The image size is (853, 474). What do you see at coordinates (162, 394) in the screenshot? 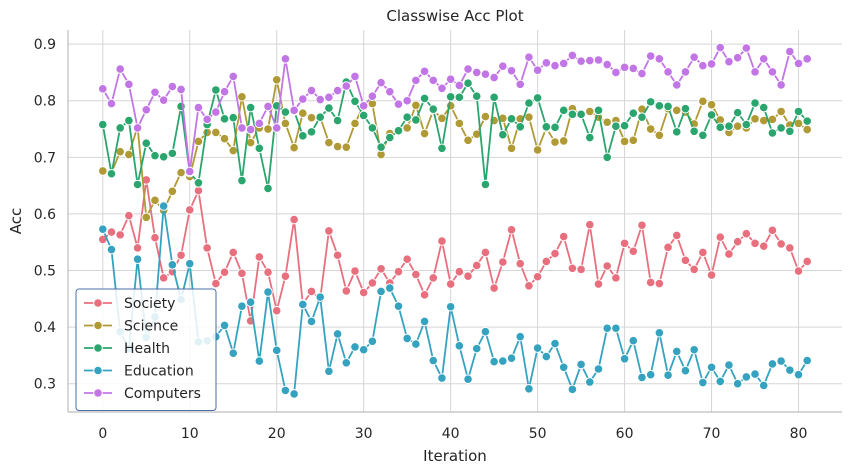
I see `legend-label: Computers` at bounding box center [162, 394].